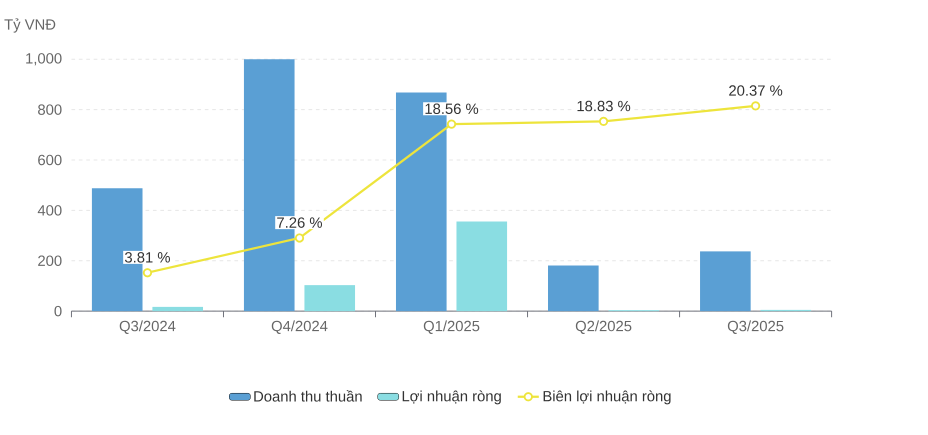 The width and height of the screenshot is (928, 435). Describe the element at coordinates (607, 397) in the screenshot. I see `legend-label: Biên lợi nhuận ròng` at that location.